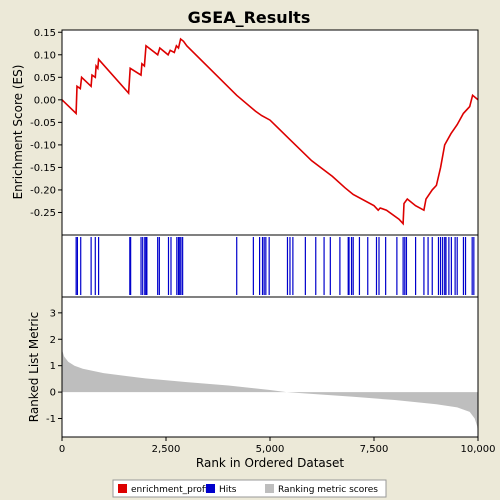 The image size is (500, 500). I want to click on ranking-metric-area, so click(270, 391).